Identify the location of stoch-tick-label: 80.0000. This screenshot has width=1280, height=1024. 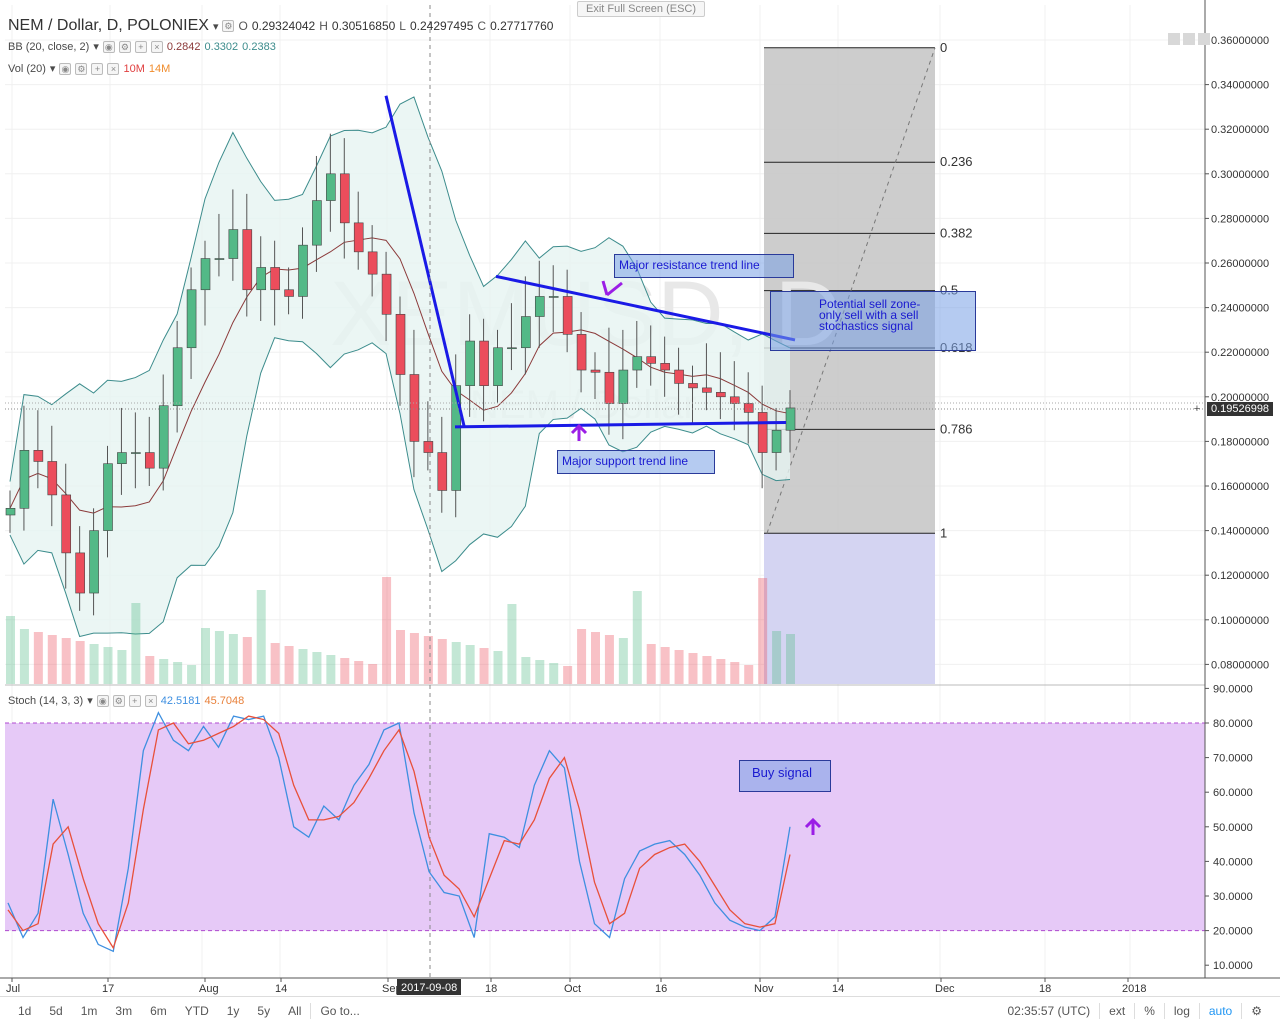
(1233, 724).